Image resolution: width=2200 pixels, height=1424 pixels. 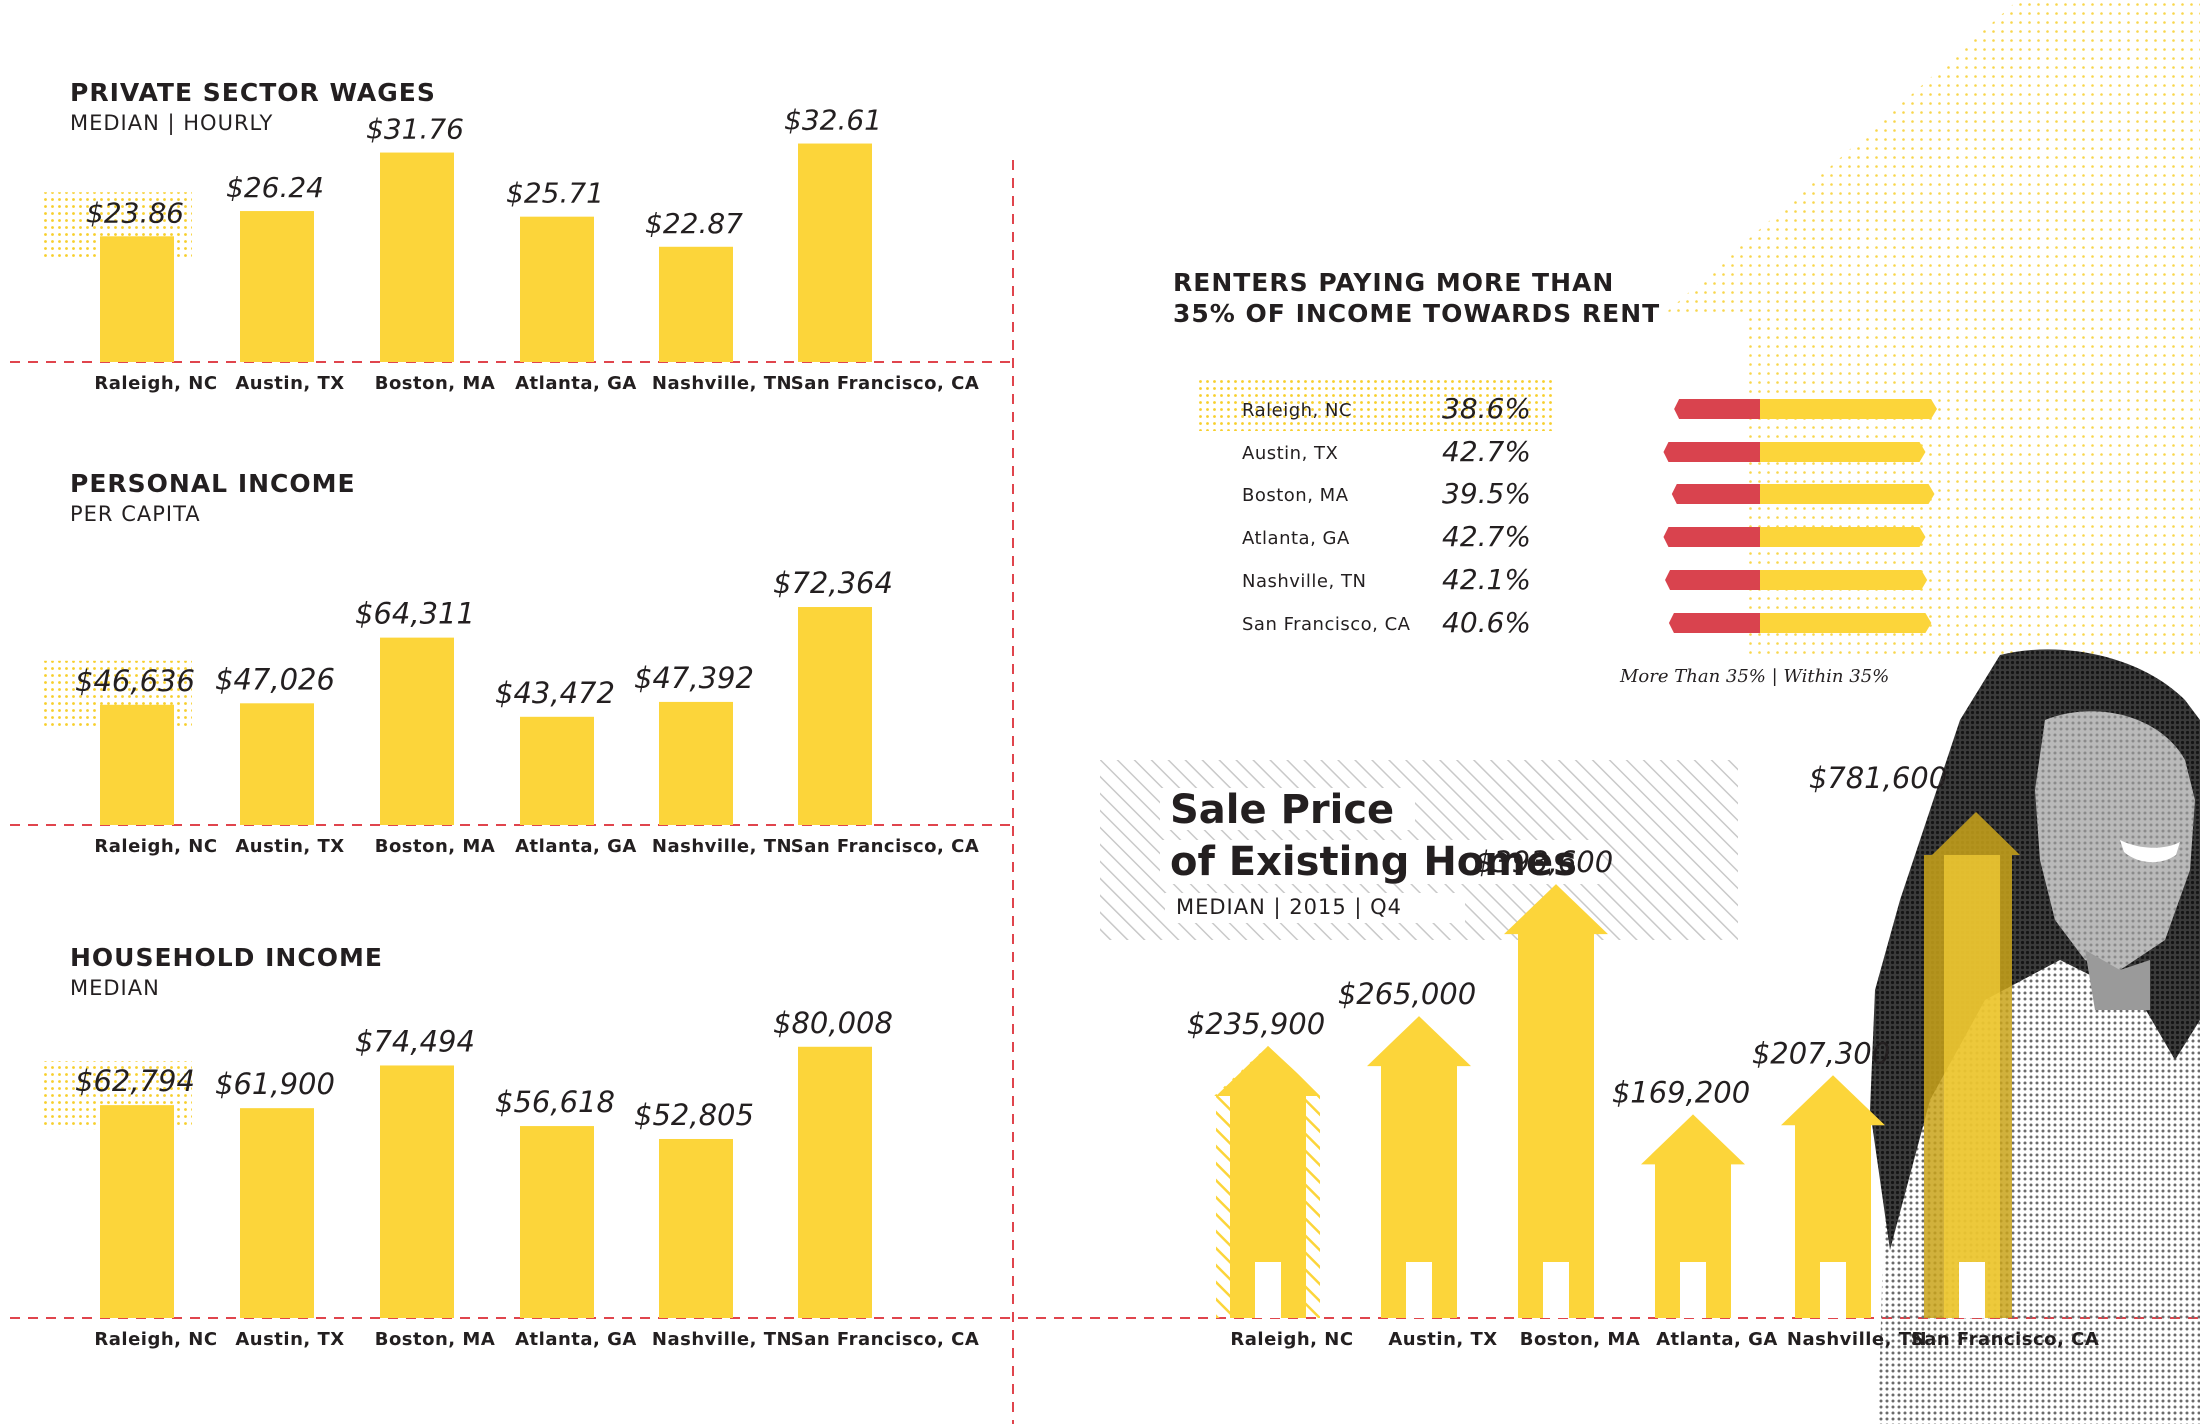 What do you see at coordinates (289, 846) in the screenshot?
I see `personal-category-label: Austin, TX` at bounding box center [289, 846].